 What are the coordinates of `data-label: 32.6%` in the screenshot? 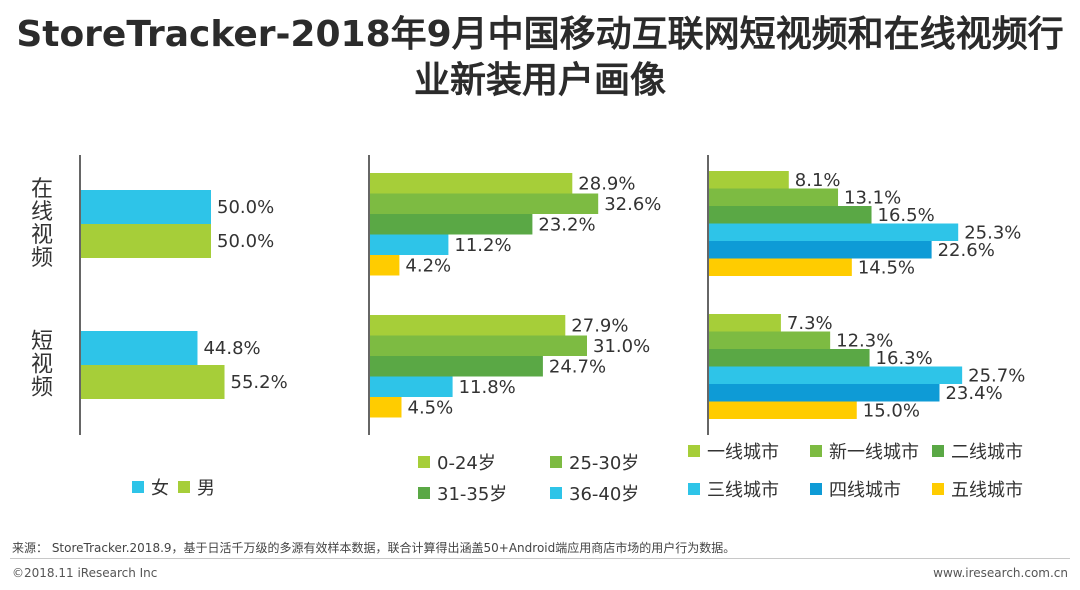 It's located at (632, 204).